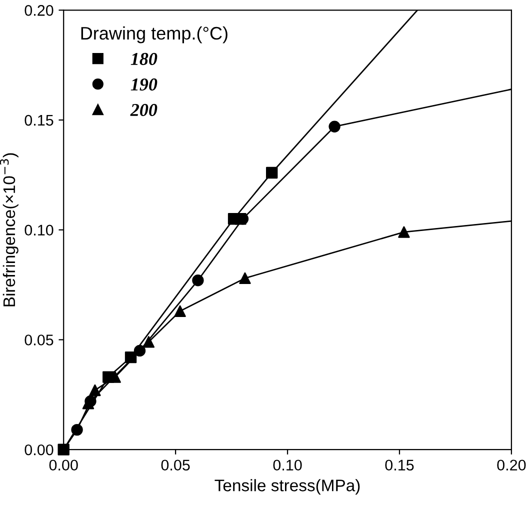  Describe the element at coordinates (39, 340) in the screenshot. I see `y-tick-label: 0.05` at that location.